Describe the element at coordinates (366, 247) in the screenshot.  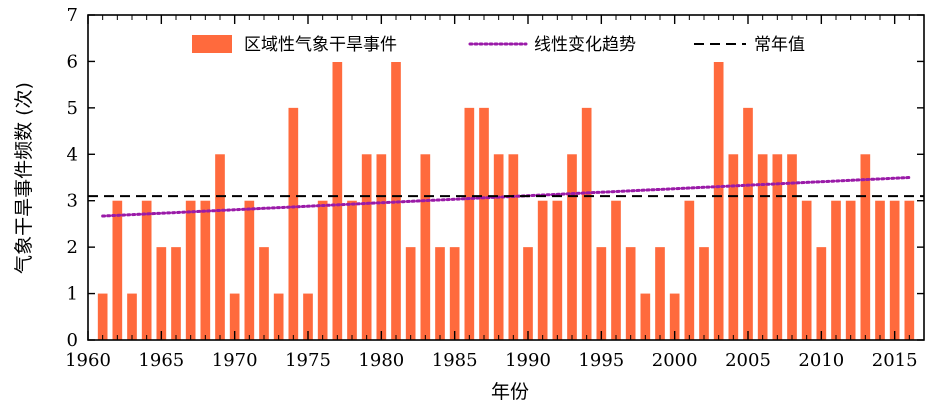
I see `bar-1979` at that location.